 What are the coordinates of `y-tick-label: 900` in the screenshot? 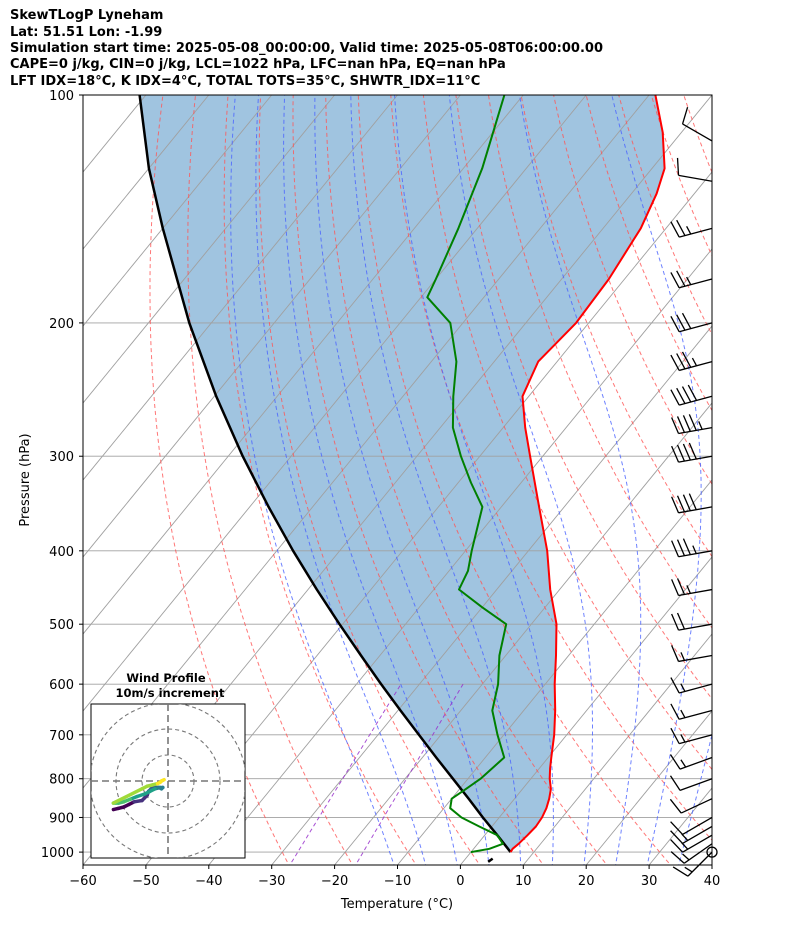 It's located at (61, 818).